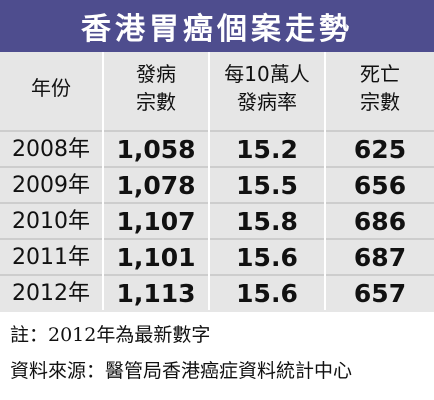  Describe the element at coordinates (217, 293) in the screenshot. I see `table-row: 2012年 1,113 15.6 657` at that location.